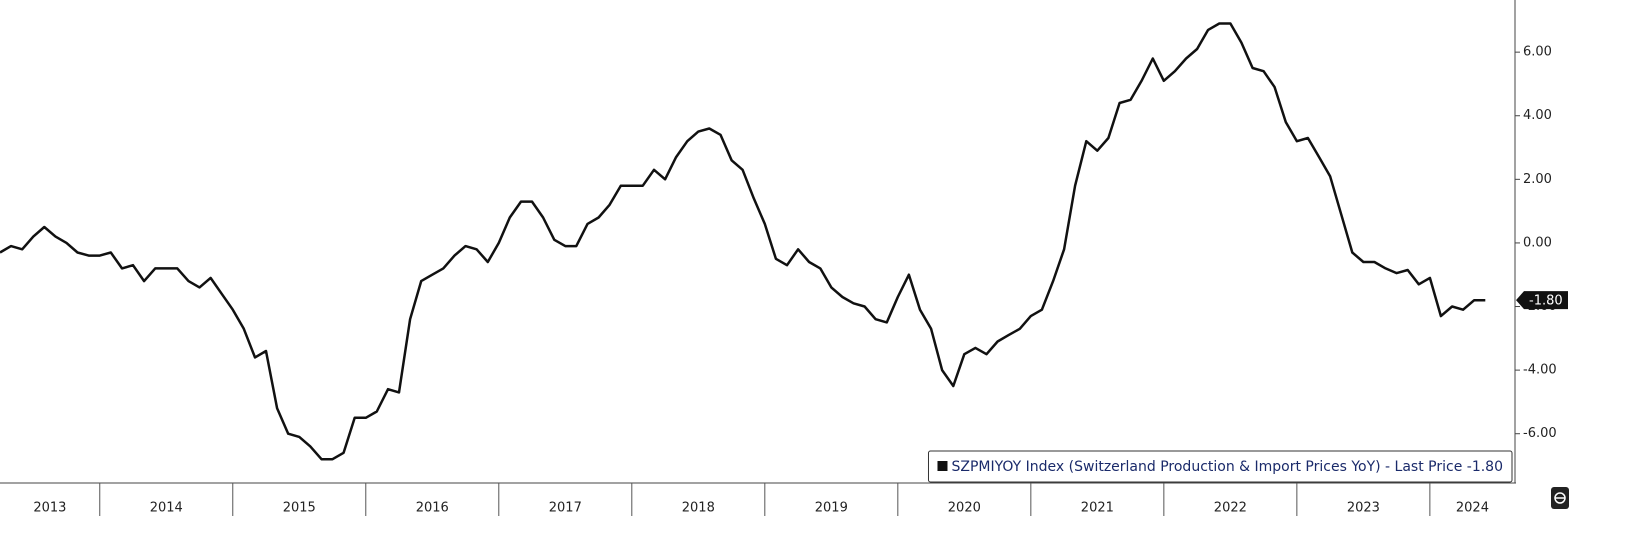 The height and width of the screenshot is (538, 1631). Describe the element at coordinates (1540, 370) in the screenshot. I see `y-tick-label: -4.00` at that location.